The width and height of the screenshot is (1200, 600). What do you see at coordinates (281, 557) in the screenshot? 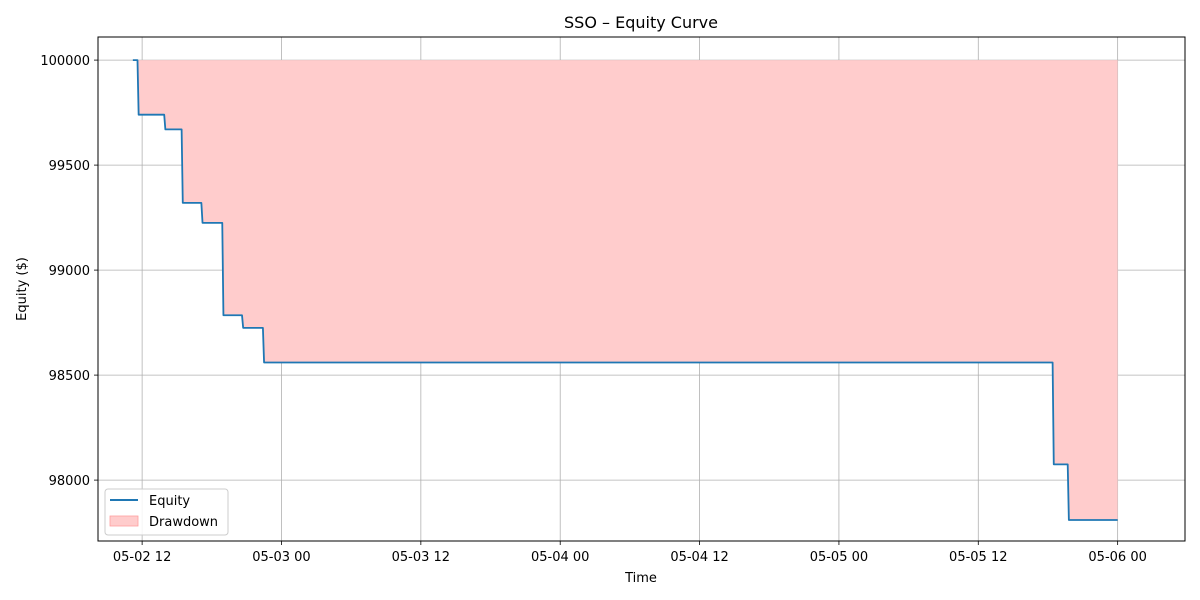
I see `x-tick-label: 05-03 00` at bounding box center [281, 557].